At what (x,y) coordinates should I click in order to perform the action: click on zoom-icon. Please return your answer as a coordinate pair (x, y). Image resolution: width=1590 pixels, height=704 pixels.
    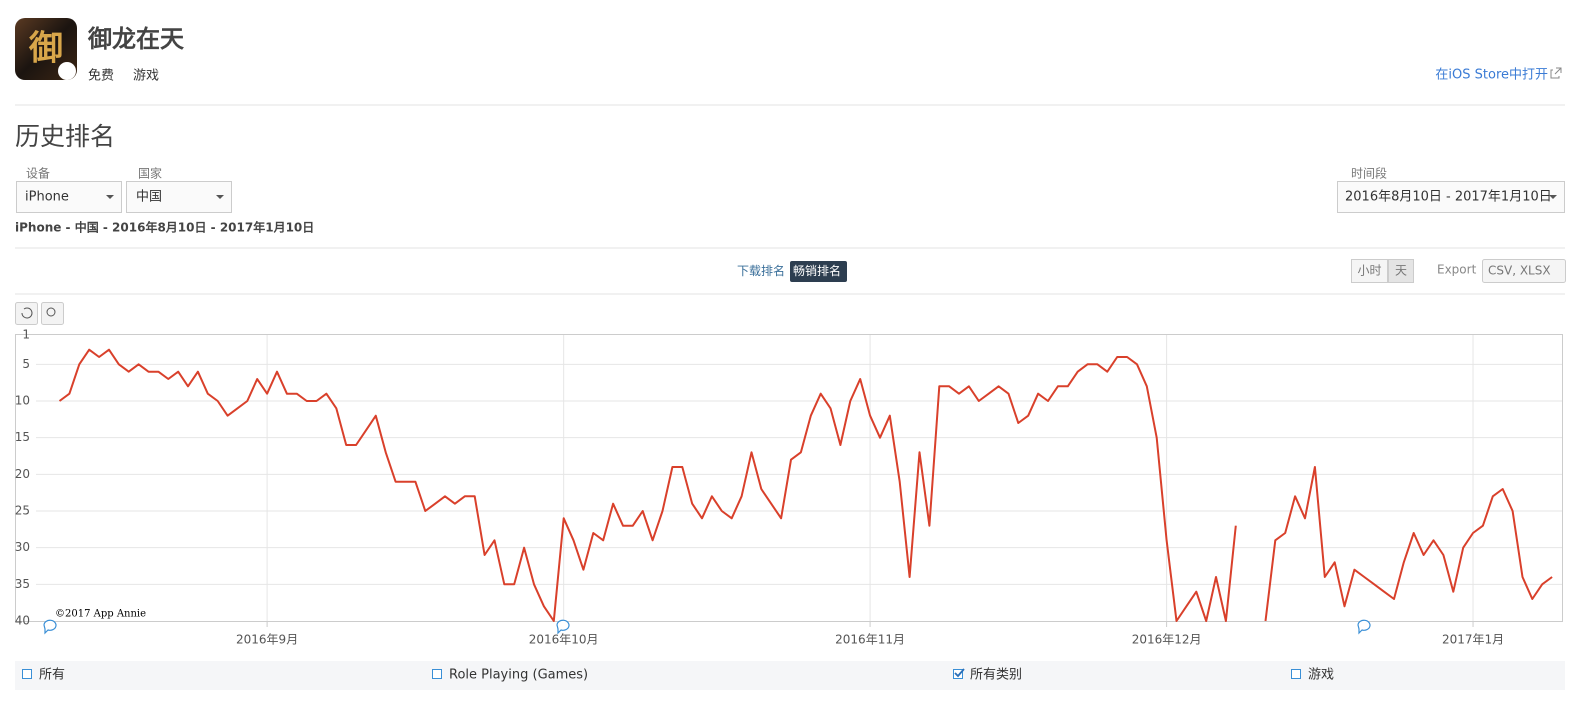
    Looking at the image, I should click on (51, 312).